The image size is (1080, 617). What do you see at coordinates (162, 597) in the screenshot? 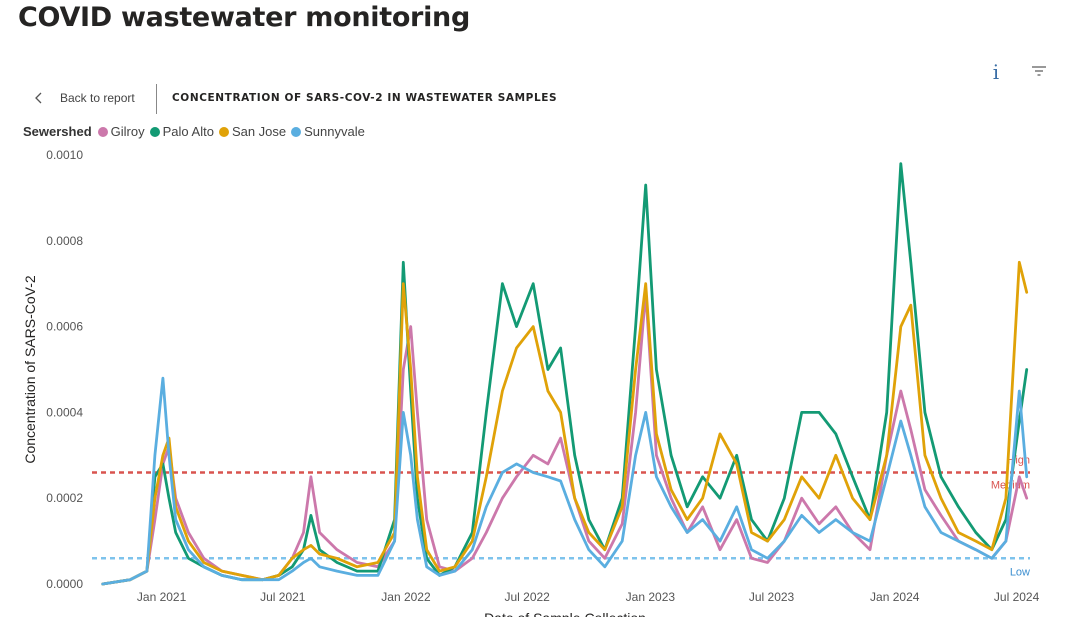
I see `x-tick-label: Jan 2021` at bounding box center [162, 597].